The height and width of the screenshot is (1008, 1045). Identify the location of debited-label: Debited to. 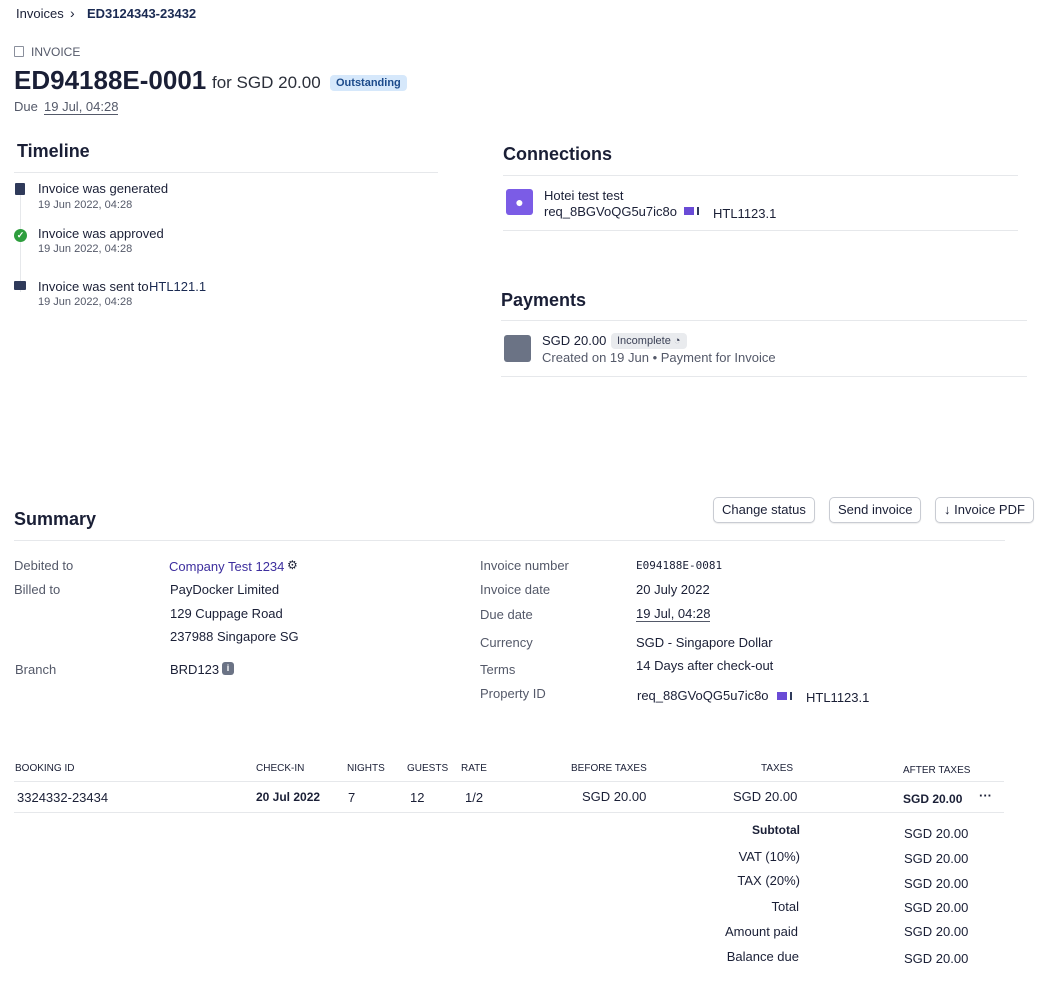
(44, 565).